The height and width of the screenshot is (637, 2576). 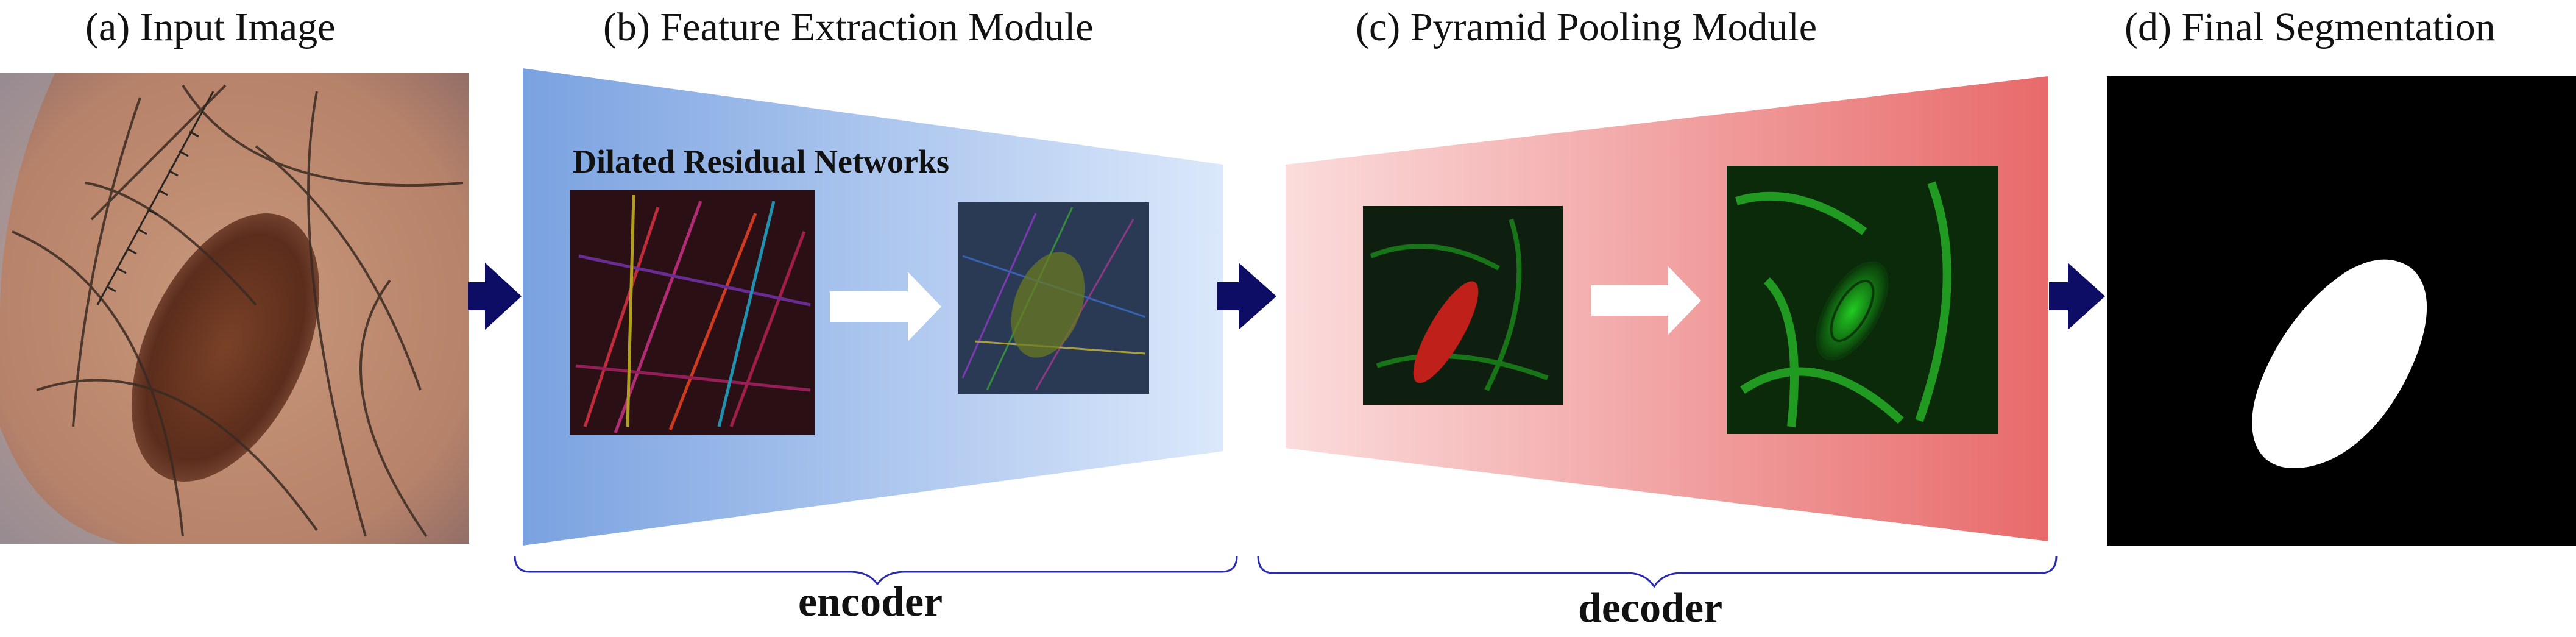 I want to click on panel-a-title: (a) Input Image, so click(x=210, y=27).